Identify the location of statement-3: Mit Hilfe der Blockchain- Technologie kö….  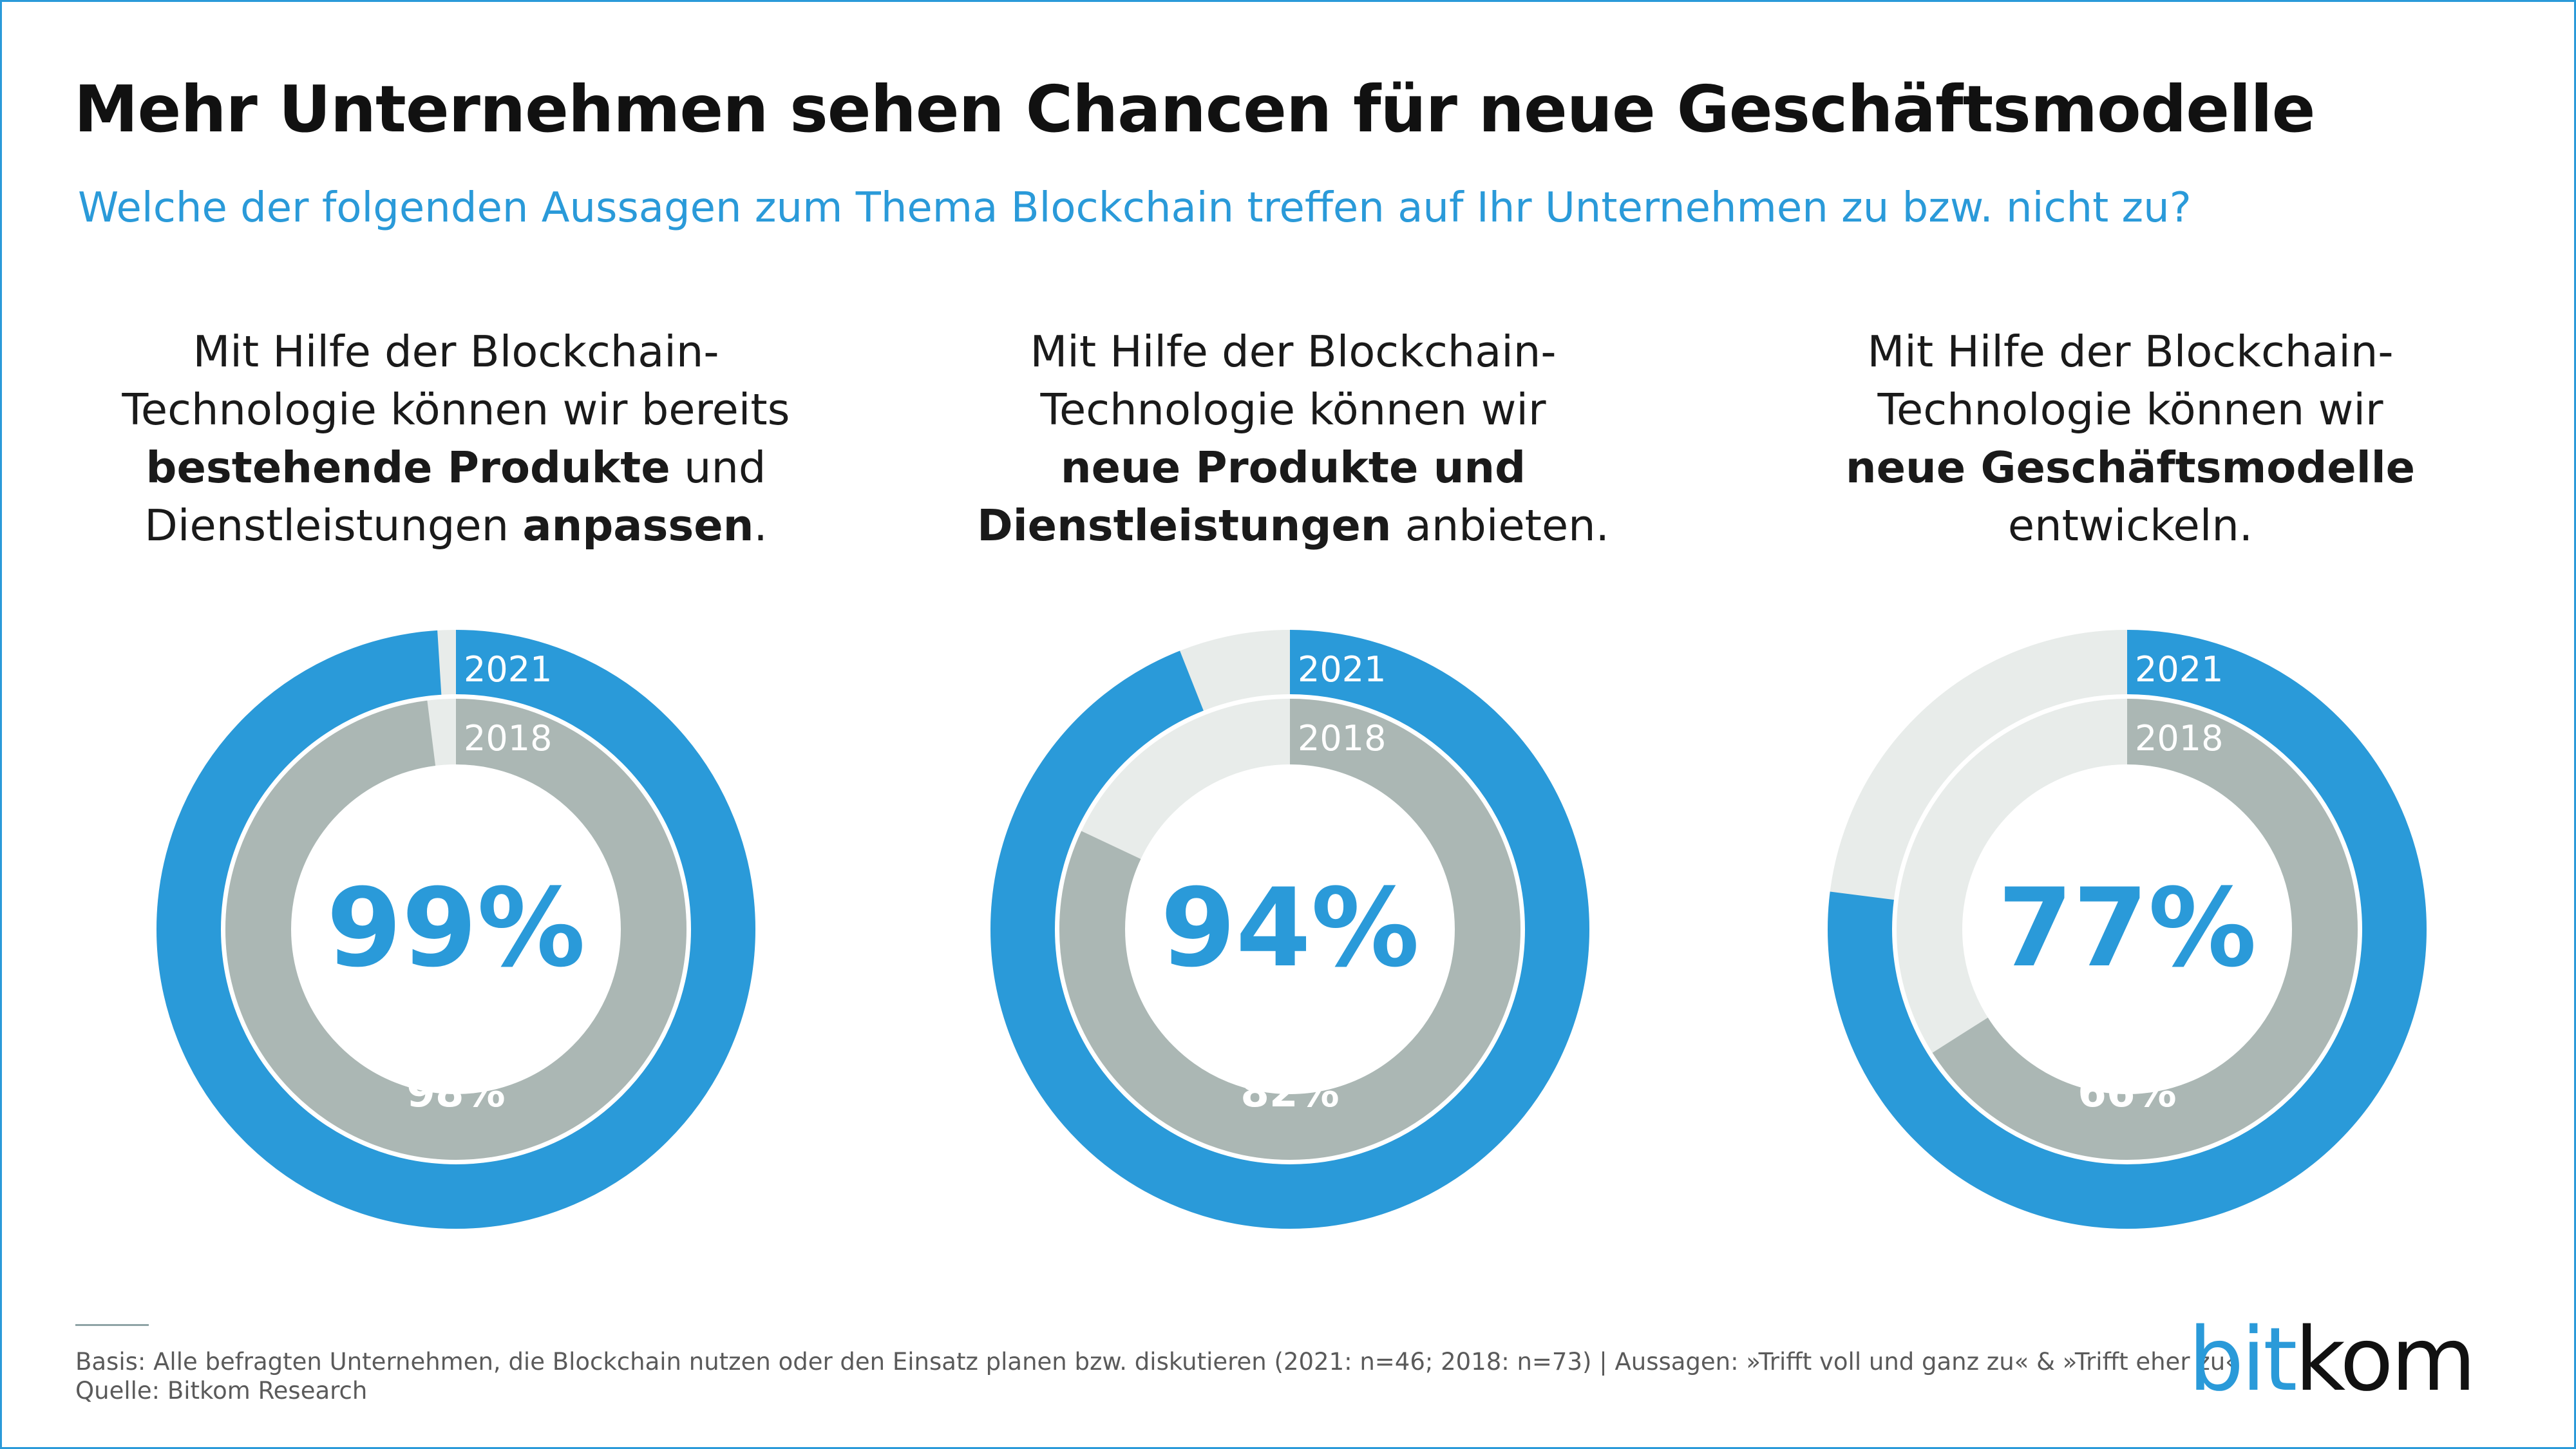
(2130, 438).